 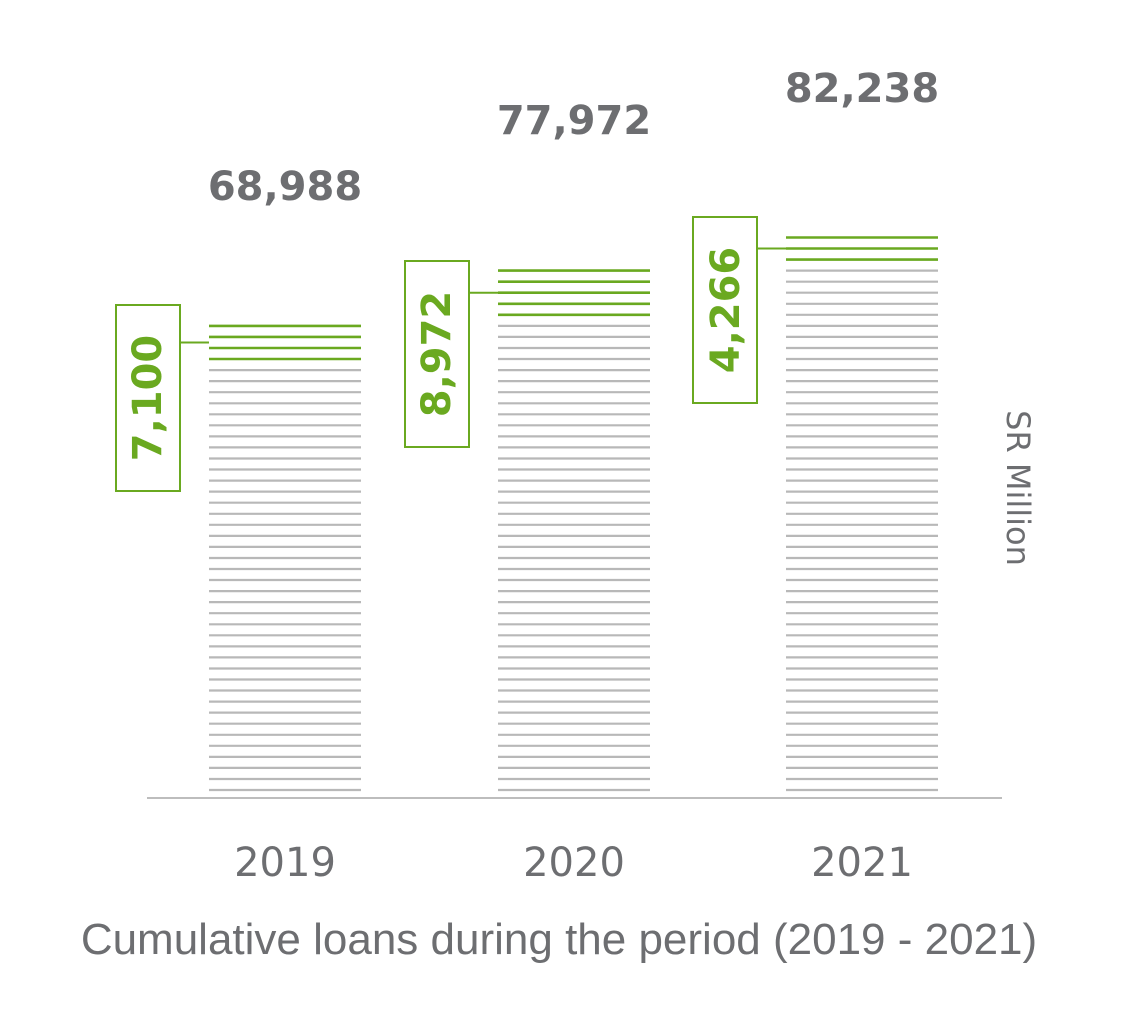 What do you see at coordinates (862, 863) in the screenshot?
I see `x-tick-label-2021: 2021` at bounding box center [862, 863].